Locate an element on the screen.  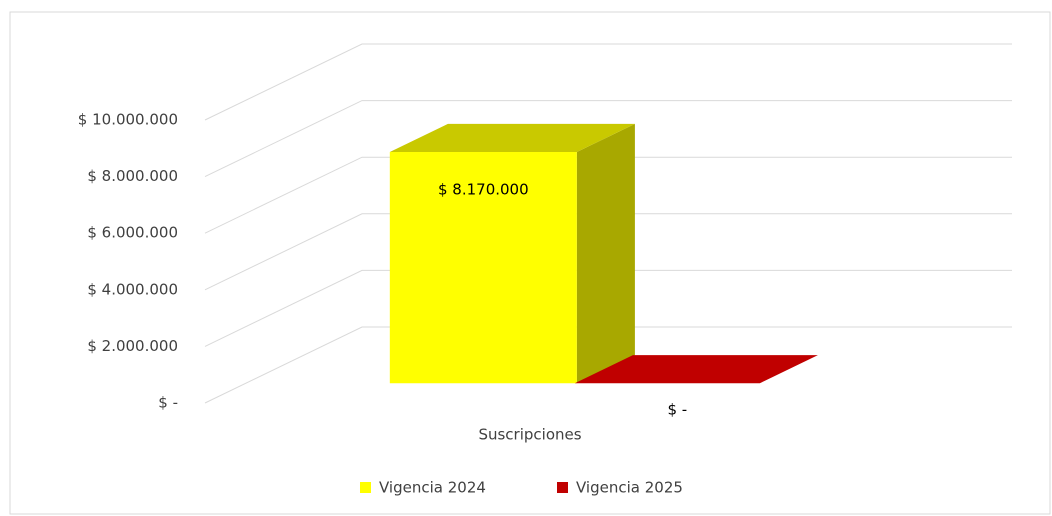
y-tick-label: $ 4.000.000 is located at coordinates (132, 289).